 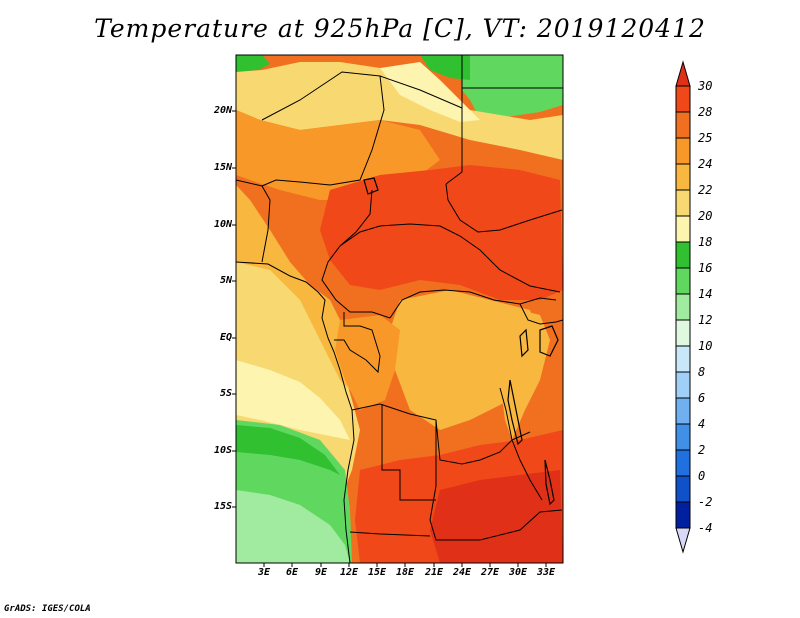 What do you see at coordinates (222, 506) in the screenshot?
I see `y-tick-label: 15S` at bounding box center [222, 506].